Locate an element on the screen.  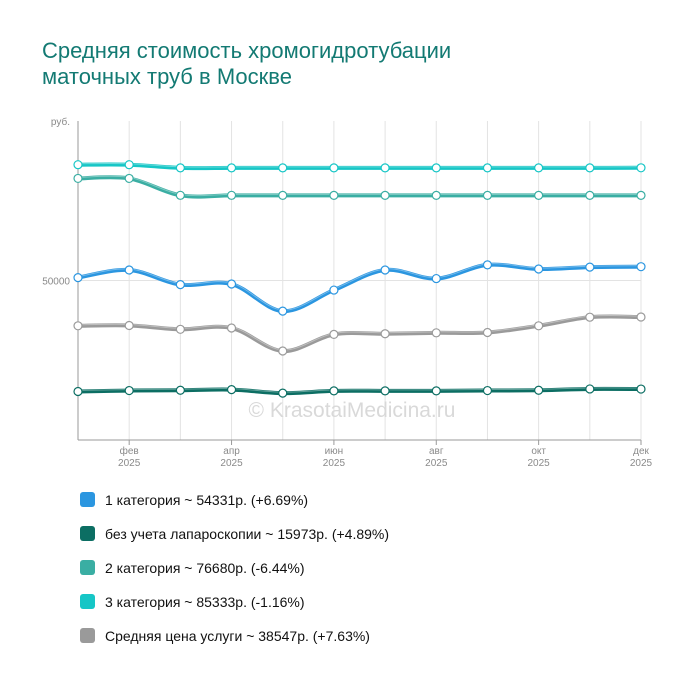
legend-label: 2 категория ~ 76680р. (-6.44%) is located at coordinates (205, 568).